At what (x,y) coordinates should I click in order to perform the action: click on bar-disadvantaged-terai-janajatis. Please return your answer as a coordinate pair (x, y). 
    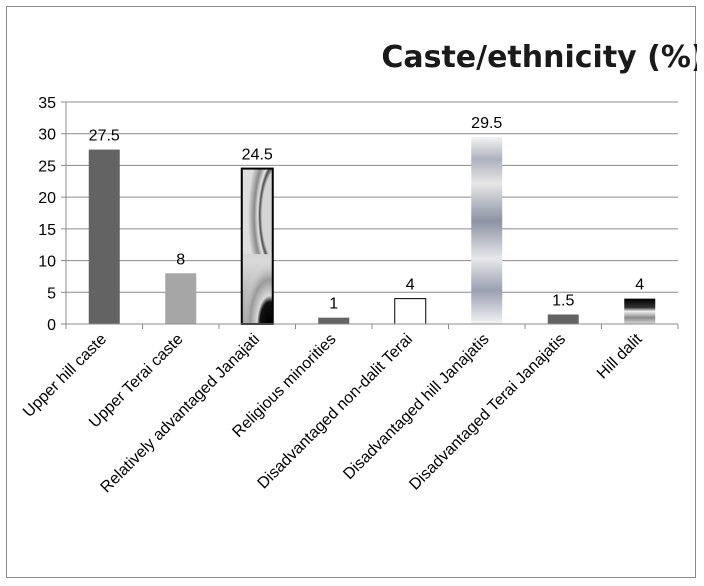
    Looking at the image, I should click on (563, 319).